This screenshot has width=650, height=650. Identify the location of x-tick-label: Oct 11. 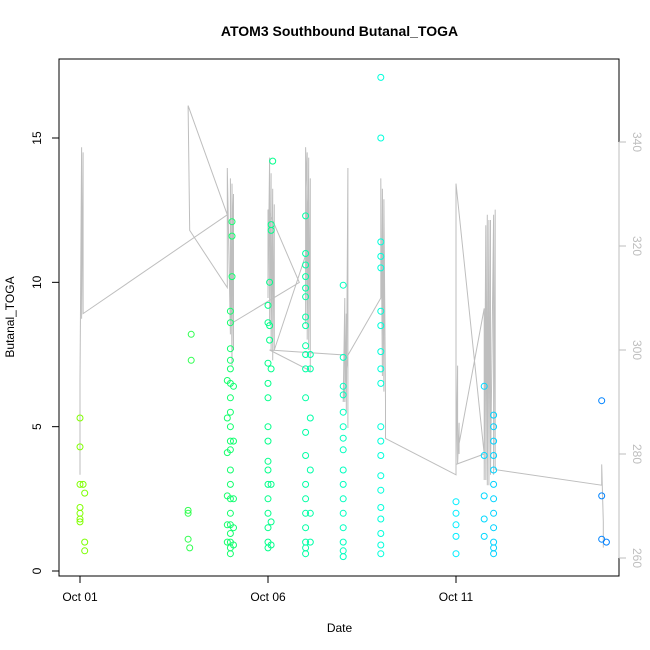
(456, 597).